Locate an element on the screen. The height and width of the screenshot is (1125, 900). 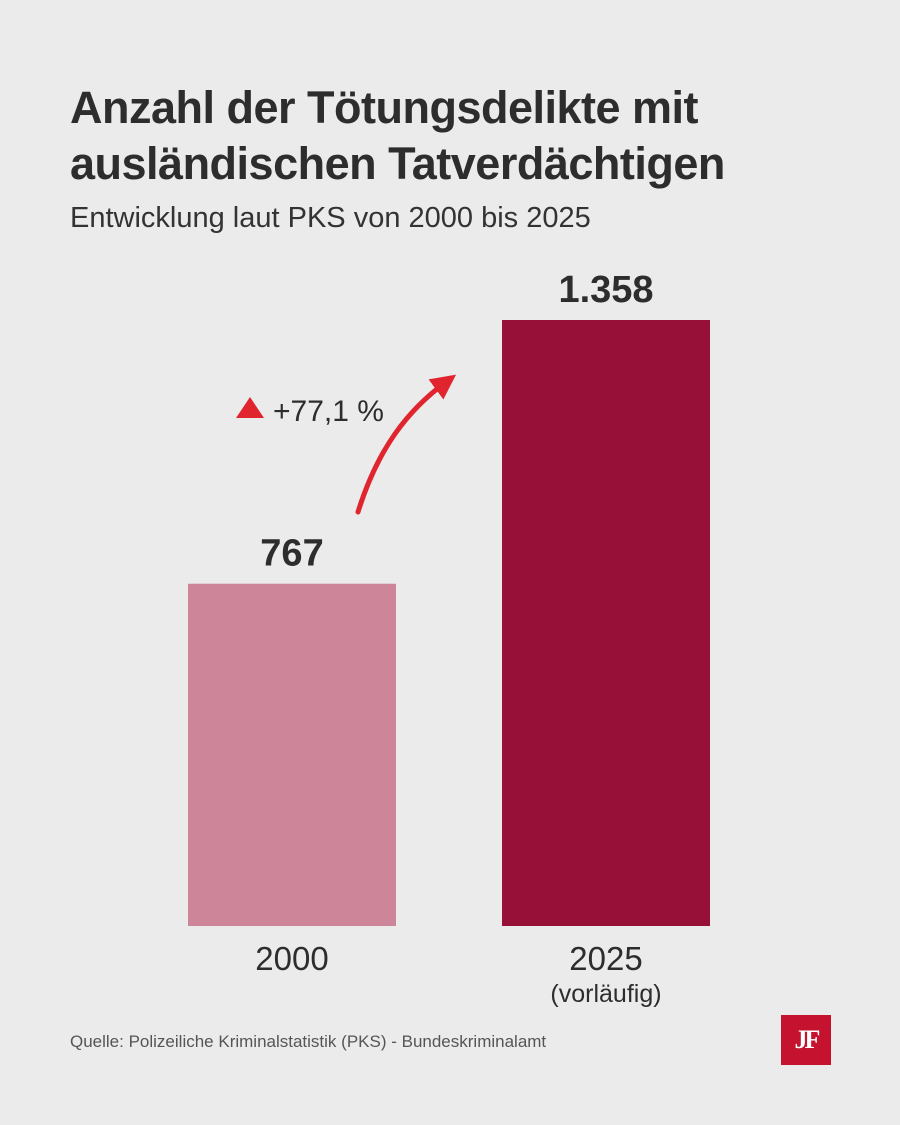
category-label-2025: 2025 is located at coordinates (605, 958).